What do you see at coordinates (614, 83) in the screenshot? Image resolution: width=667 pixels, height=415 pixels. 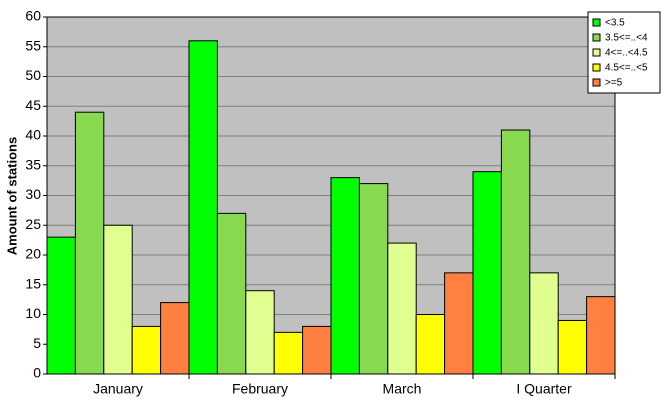 I see `legend-label: >=5` at bounding box center [614, 83].